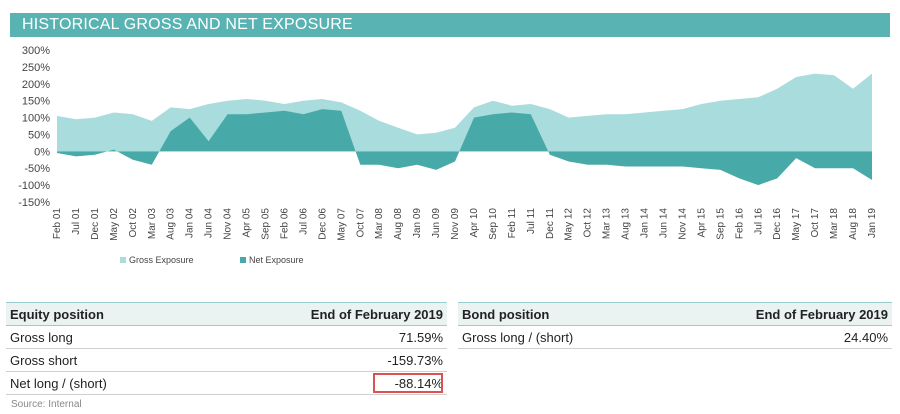 The image size is (900, 414). What do you see at coordinates (834, 224) in the screenshot?
I see `x-tick-label: Mar 18` at bounding box center [834, 224].